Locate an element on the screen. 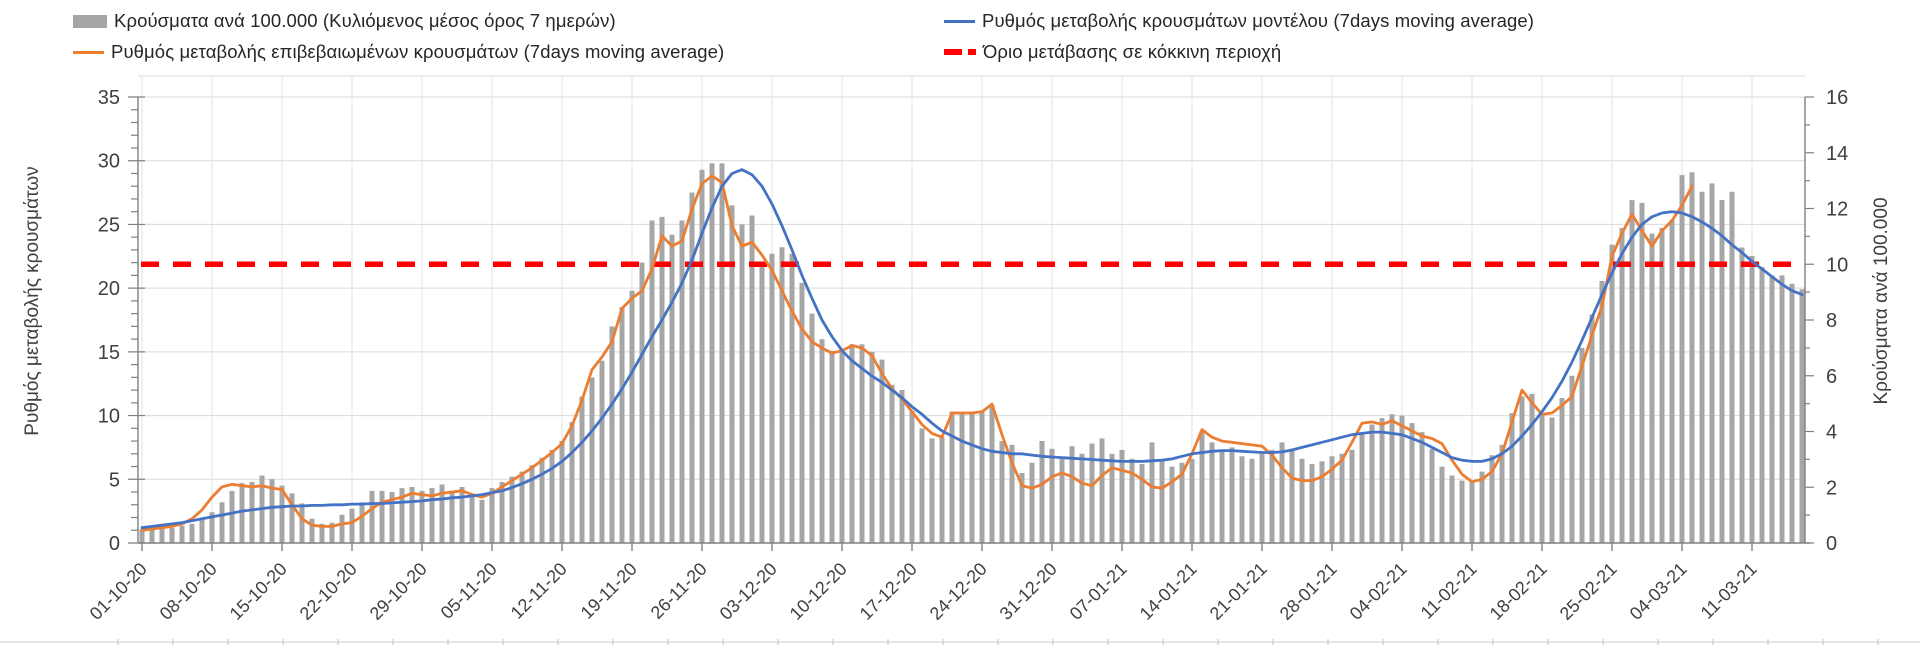  svg-text: 15 is located at coordinates (109, 353).